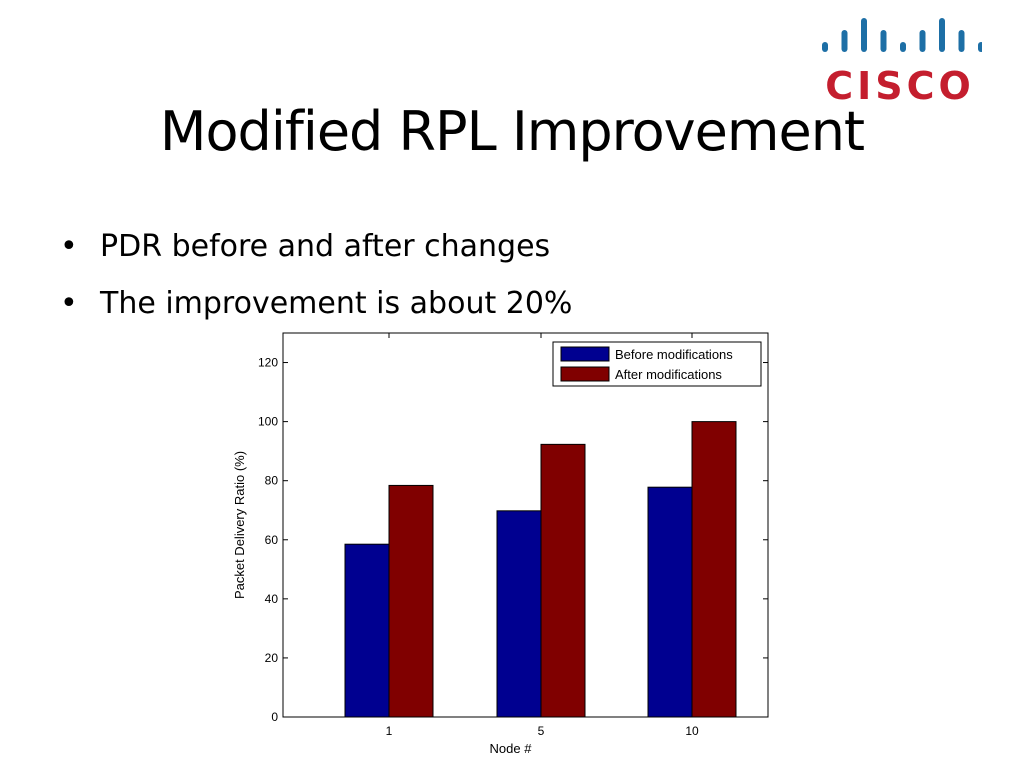  Describe the element at coordinates (272, 599) in the screenshot. I see `y-tick-label: 40` at that location.